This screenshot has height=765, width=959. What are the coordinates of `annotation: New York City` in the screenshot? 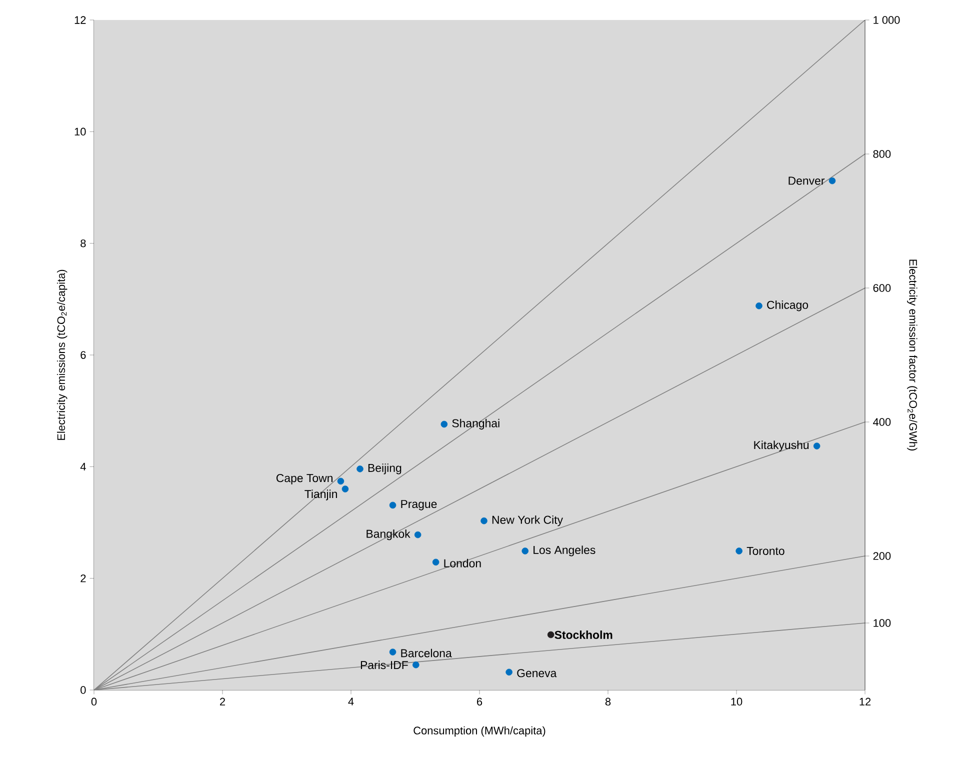 It's located at (527, 520).